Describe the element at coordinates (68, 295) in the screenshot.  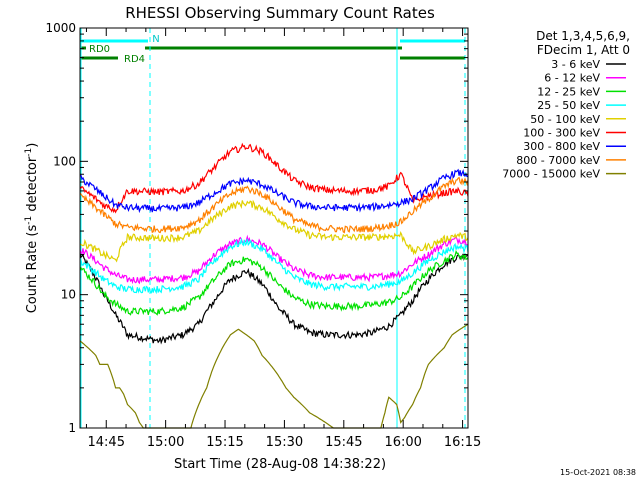
I see `y-tick-label: 10` at that location.